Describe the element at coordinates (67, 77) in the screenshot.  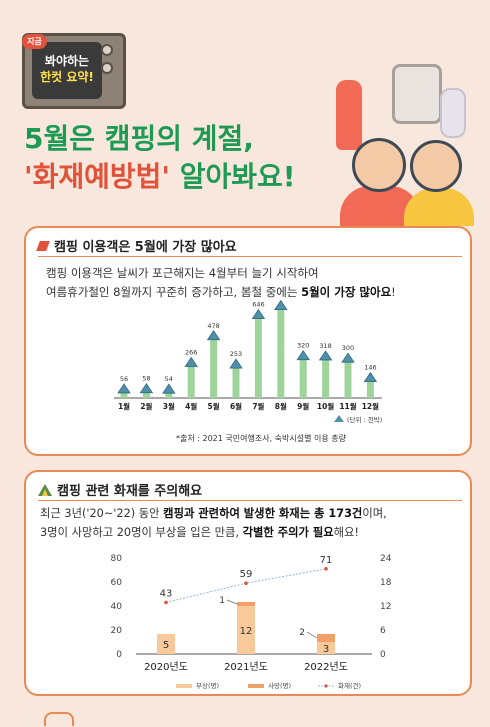
I see `tv-line-2: 한컷 요약!` at that location.